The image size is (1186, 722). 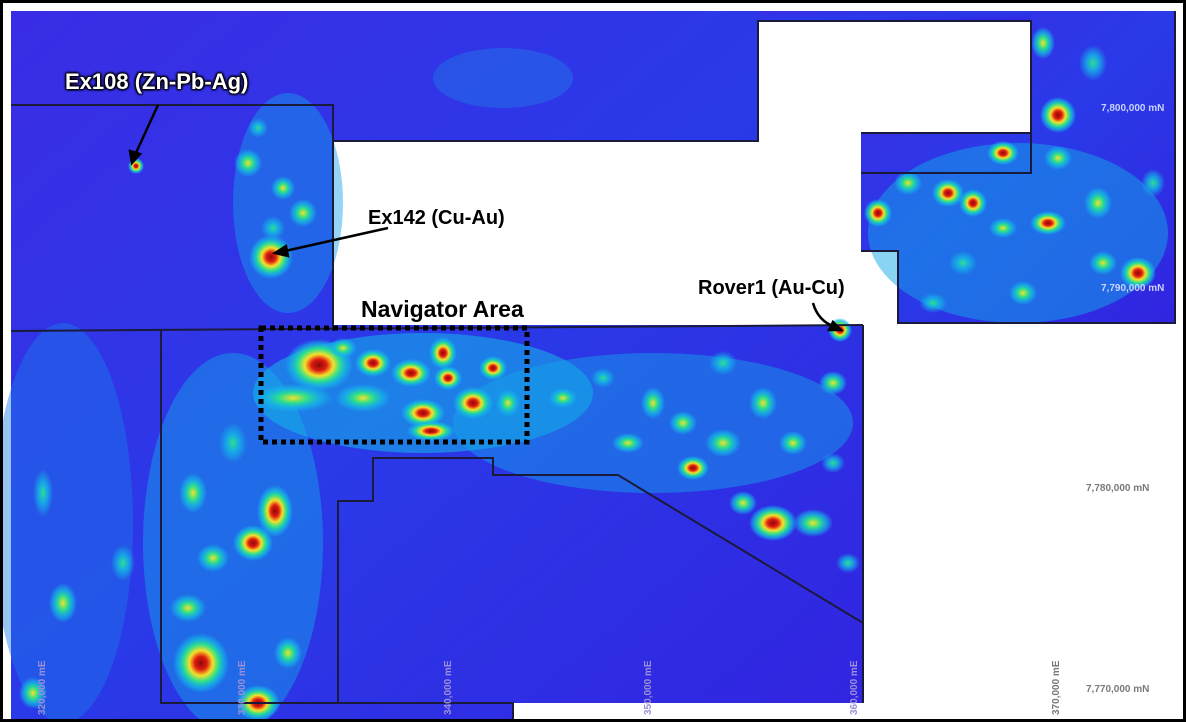 What do you see at coordinates (1133, 288) in the screenshot?
I see `northing-label-2: 7,790,000 mN` at bounding box center [1133, 288].